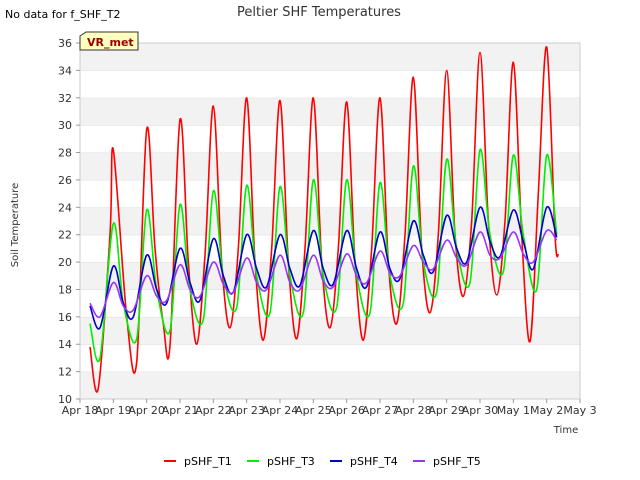  Describe the element at coordinates (319, 12) in the screenshot. I see `chart-title: Peltier SHF Temperatures` at that location.